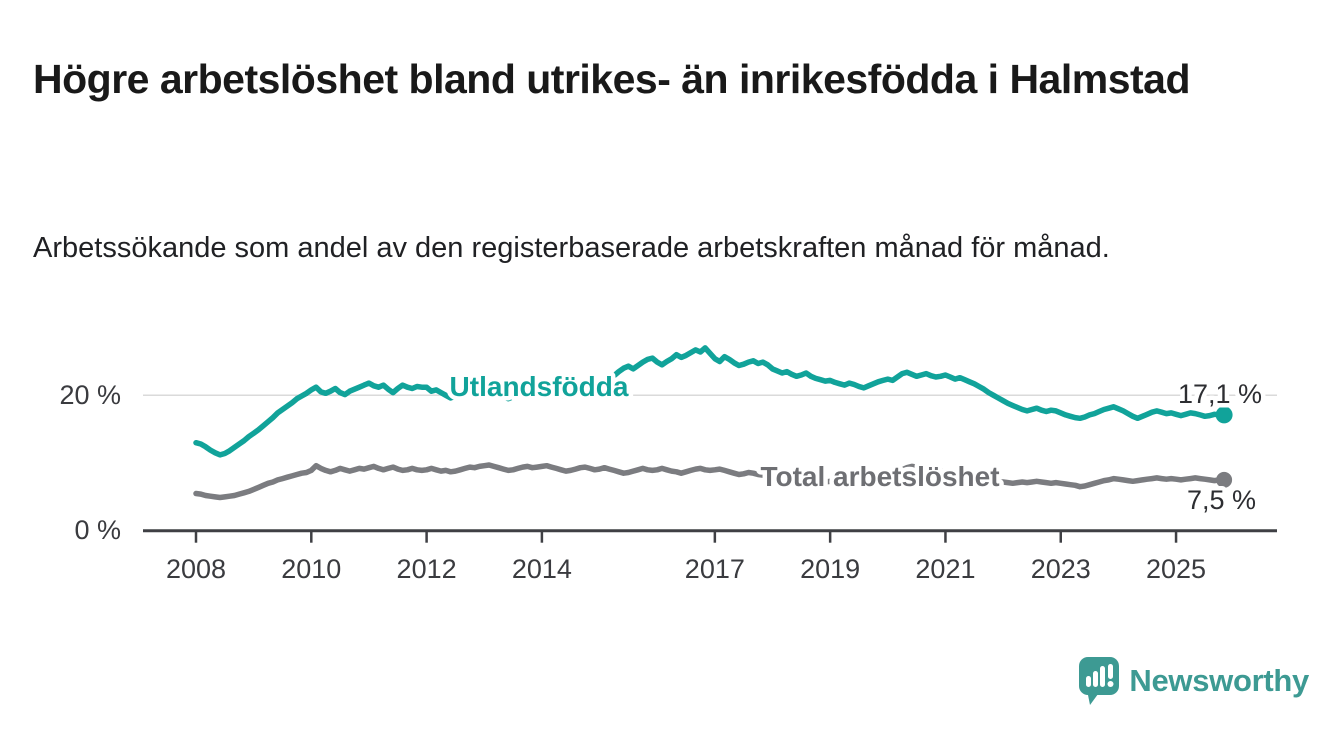  Describe the element at coordinates (97, 530) in the screenshot. I see `y-axis-label-0: 0 %` at that location.